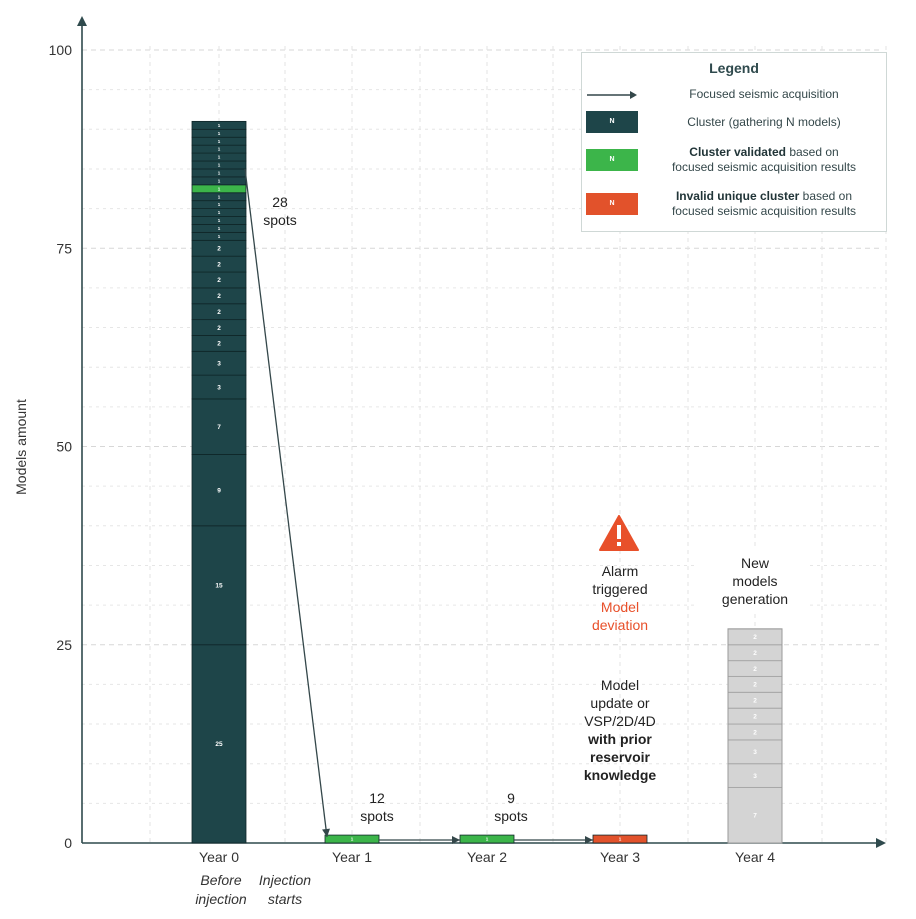  What do you see at coordinates (620, 571) in the screenshot?
I see `alarm-line-1: Alarm` at bounding box center [620, 571].